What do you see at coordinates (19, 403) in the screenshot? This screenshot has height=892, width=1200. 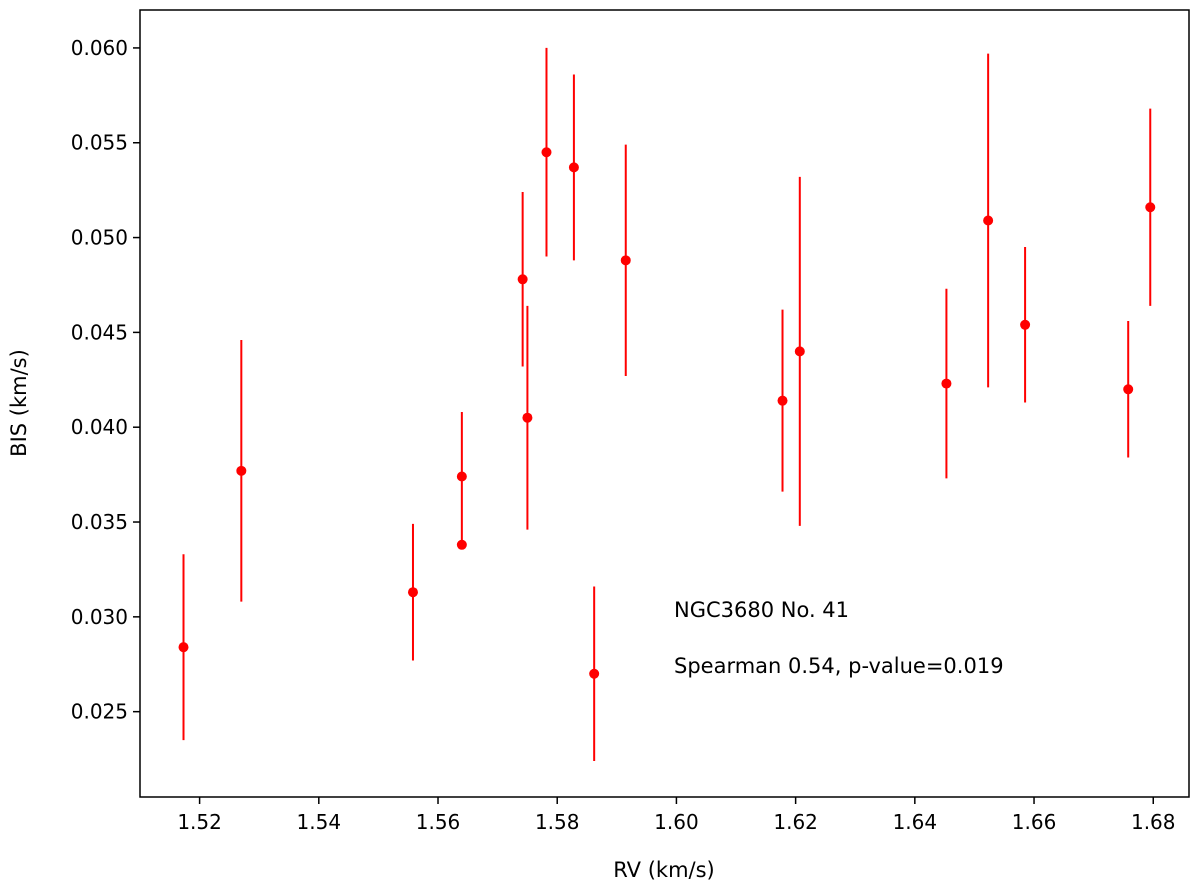 I see `y-axis-label: BIS (km/s)` at bounding box center [19, 403].